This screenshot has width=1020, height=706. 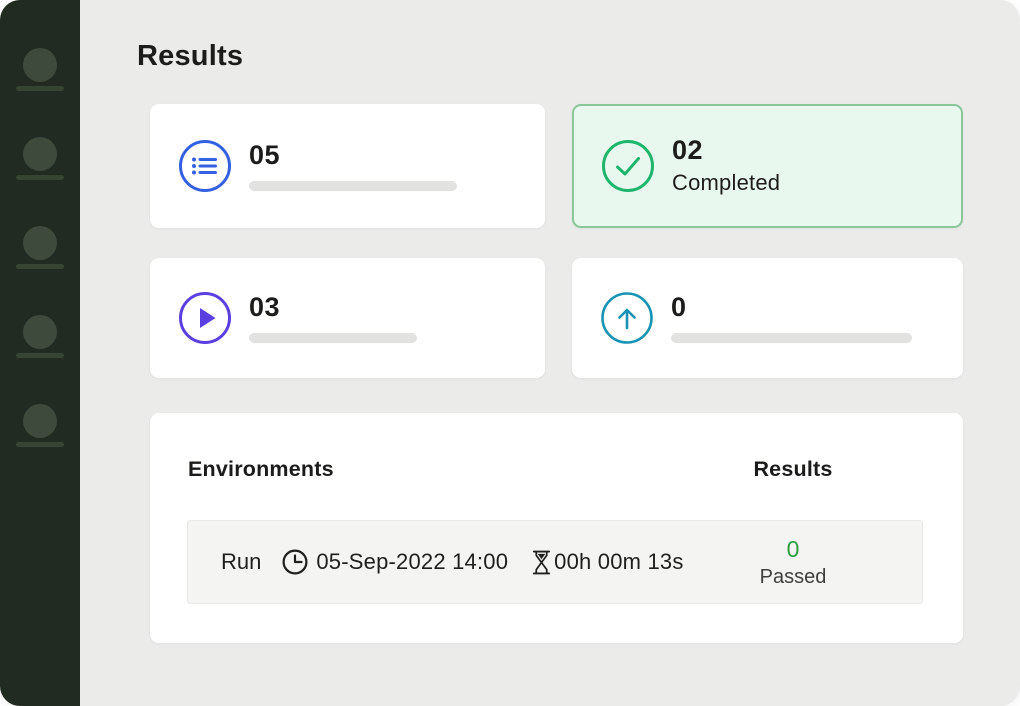 What do you see at coordinates (205, 318) in the screenshot?
I see `play-circle-icon` at bounding box center [205, 318].